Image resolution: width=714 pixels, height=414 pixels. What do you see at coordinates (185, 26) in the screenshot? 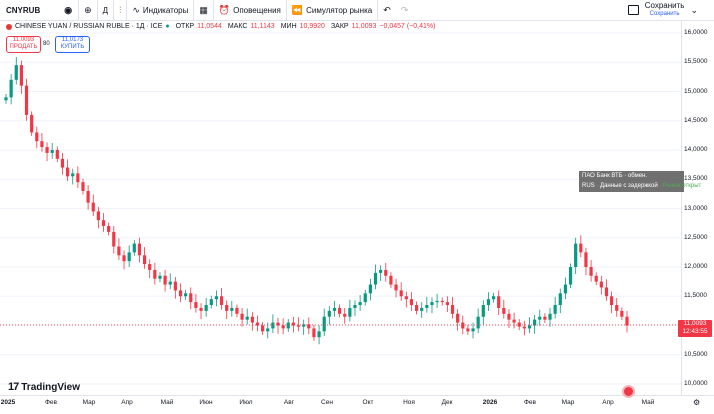
I see `legend-open-key: ОТКР` at bounding box center [185, 26].